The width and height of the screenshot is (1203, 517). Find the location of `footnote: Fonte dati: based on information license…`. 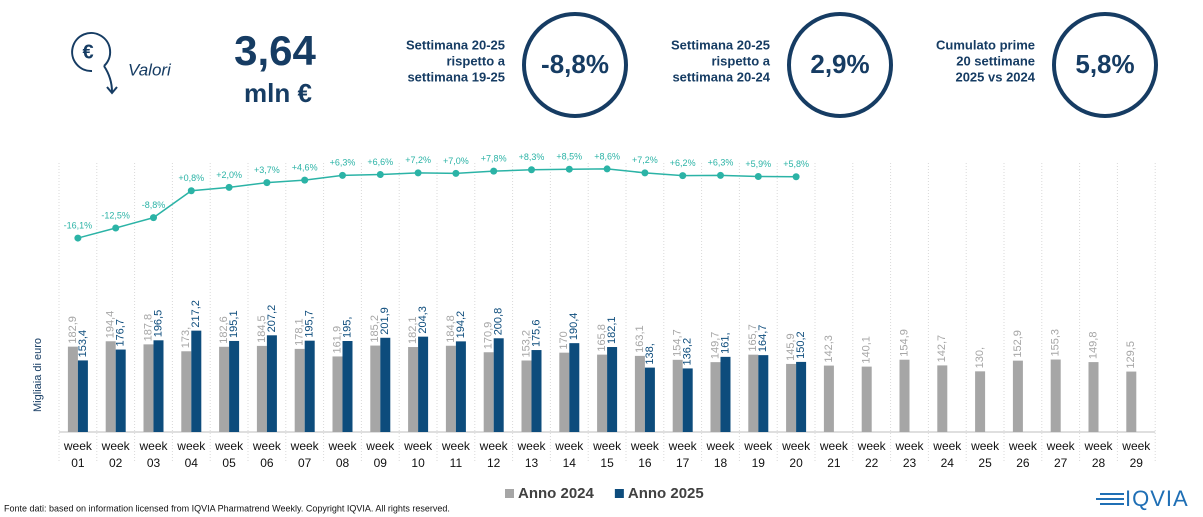

footnote: Fonte dati: based on information license… is located at coordinates (227, 508).